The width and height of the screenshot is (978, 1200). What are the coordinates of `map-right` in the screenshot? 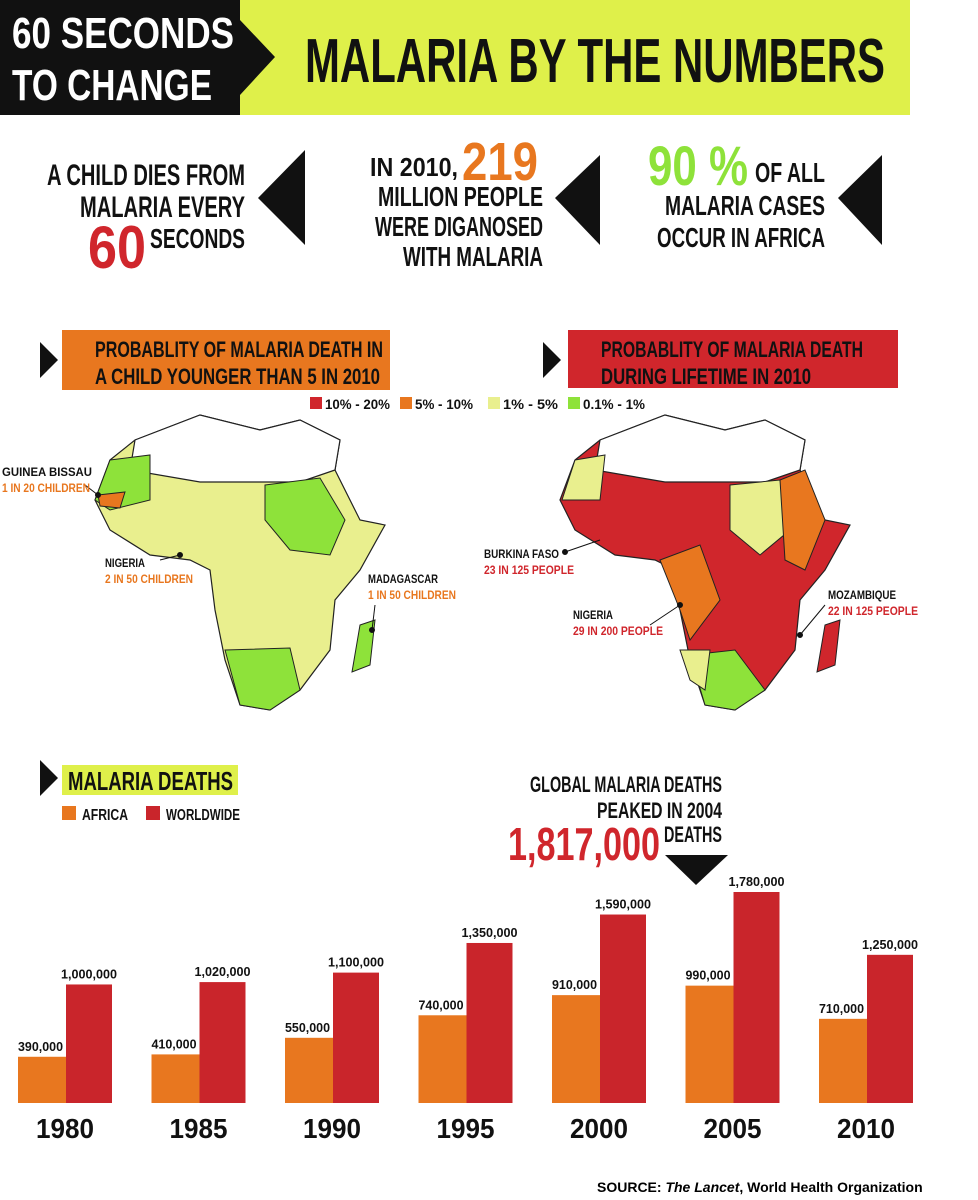 It's located at (705, 562).